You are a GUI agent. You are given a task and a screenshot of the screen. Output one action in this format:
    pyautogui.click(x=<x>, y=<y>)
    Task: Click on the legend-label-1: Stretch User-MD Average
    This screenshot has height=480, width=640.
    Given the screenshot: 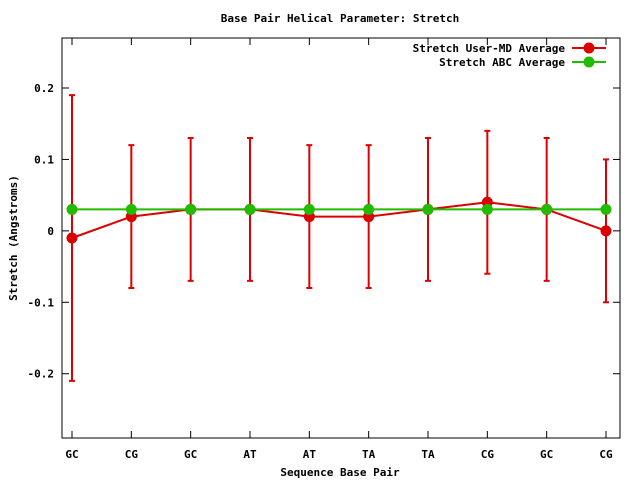 What is the action you would take?
    pyautogui.click(x=489, y=48)
    